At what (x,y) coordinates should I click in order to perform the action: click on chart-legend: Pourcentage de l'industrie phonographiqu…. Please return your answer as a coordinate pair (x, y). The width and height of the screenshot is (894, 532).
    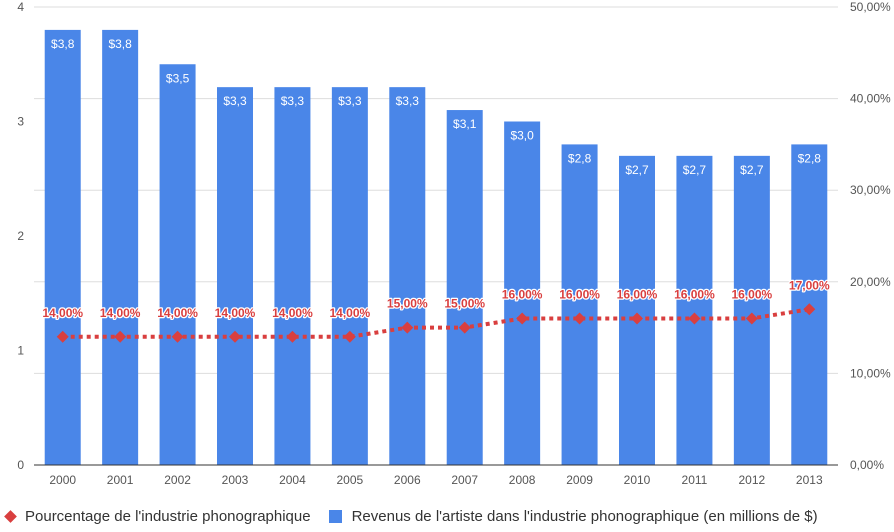
    Looking at the image, I should click on (447, 516).